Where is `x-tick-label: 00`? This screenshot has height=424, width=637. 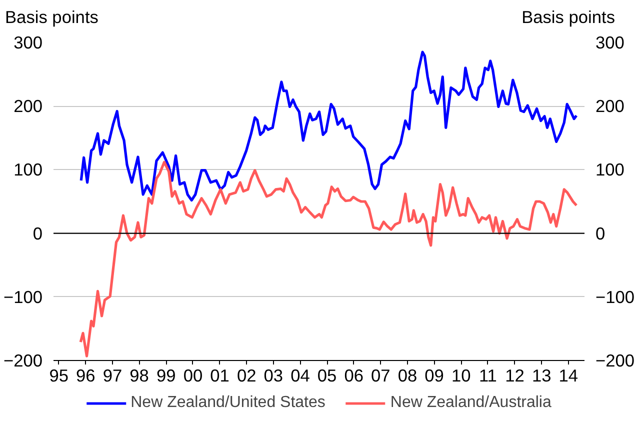 x-tick-label: 00 is located at coordinates (193, 376).